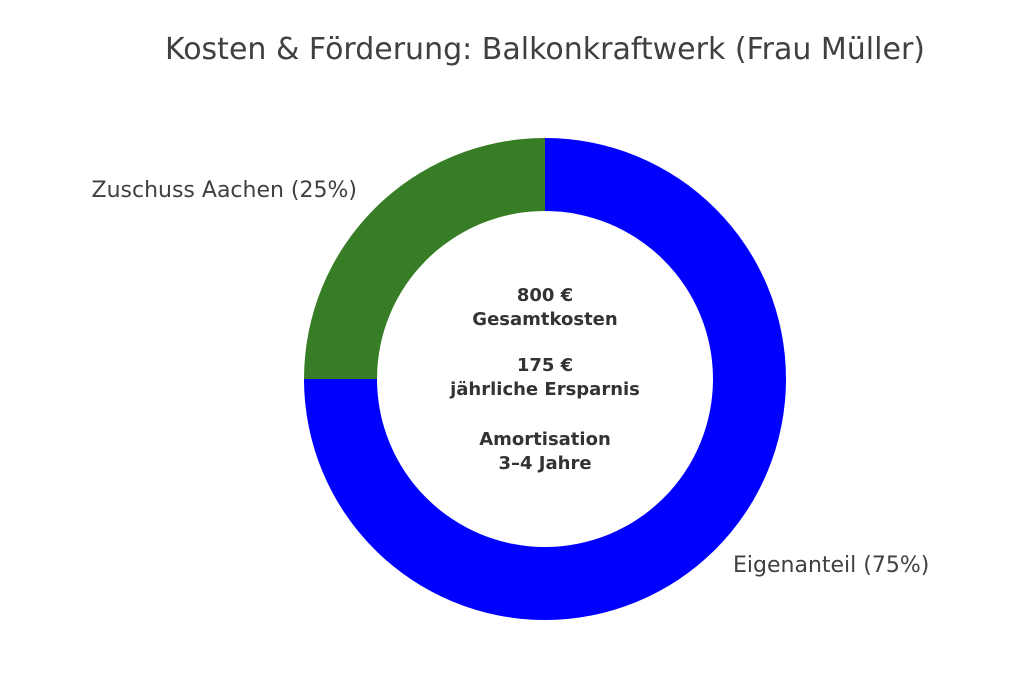  What do you see at coordinates (224, 190) in the screenshot?
I see `slice-label-zuschuss: Zuschuss Aachen (25%)` at bounding box center [224, 190].